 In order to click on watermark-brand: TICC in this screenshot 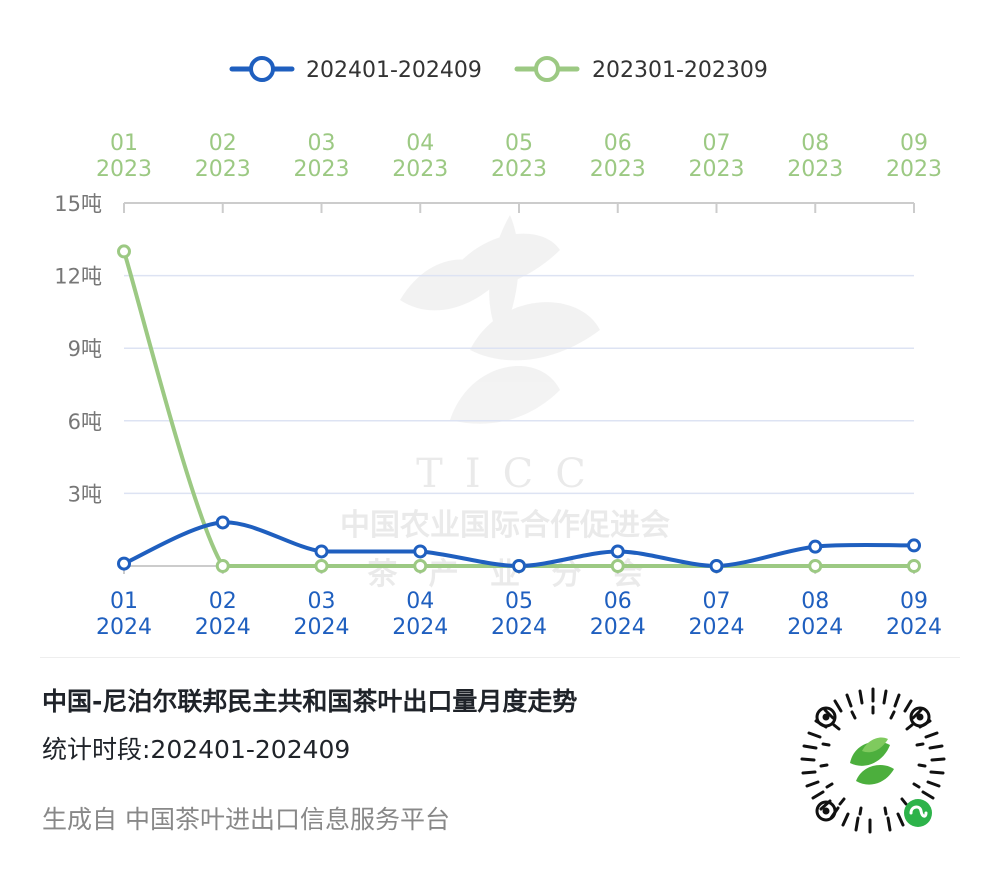, I will do `click(512, 474)`.